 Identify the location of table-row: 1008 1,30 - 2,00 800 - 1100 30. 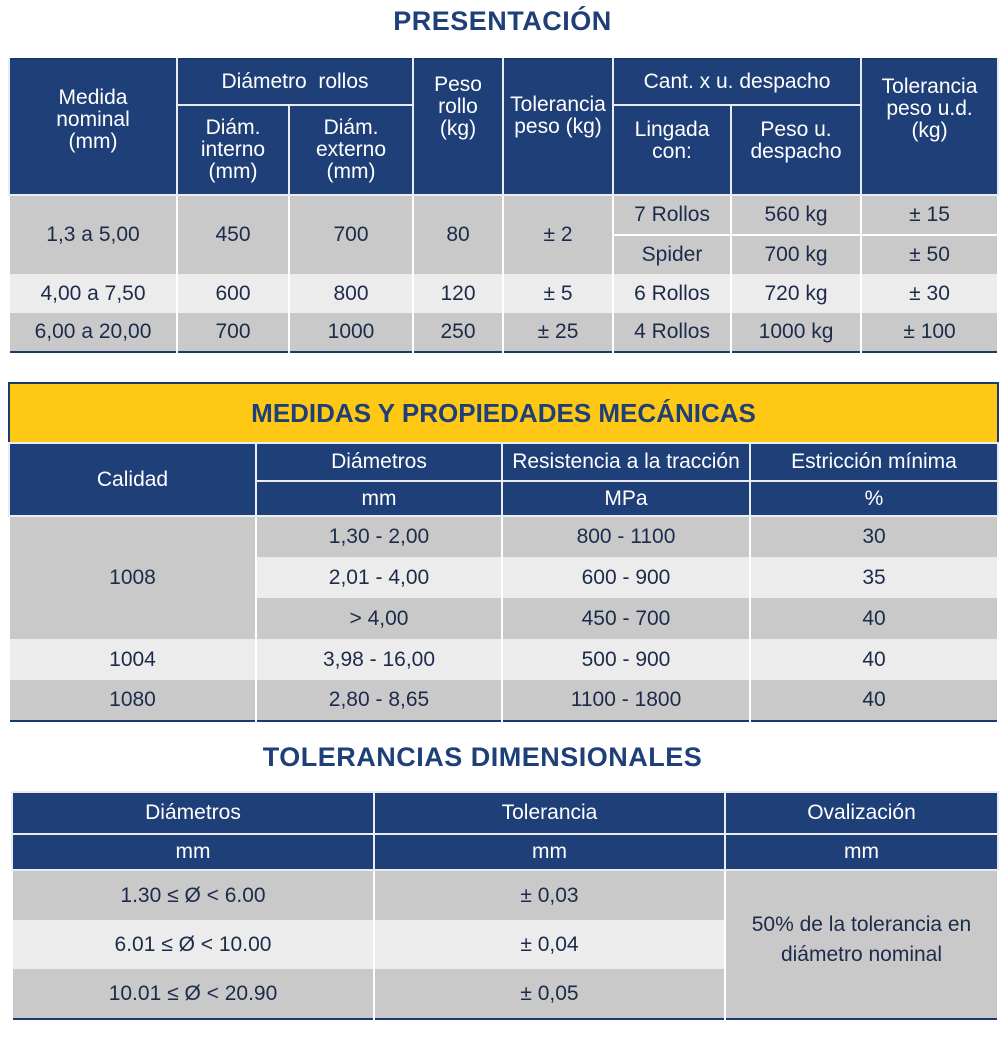
(503, 577).